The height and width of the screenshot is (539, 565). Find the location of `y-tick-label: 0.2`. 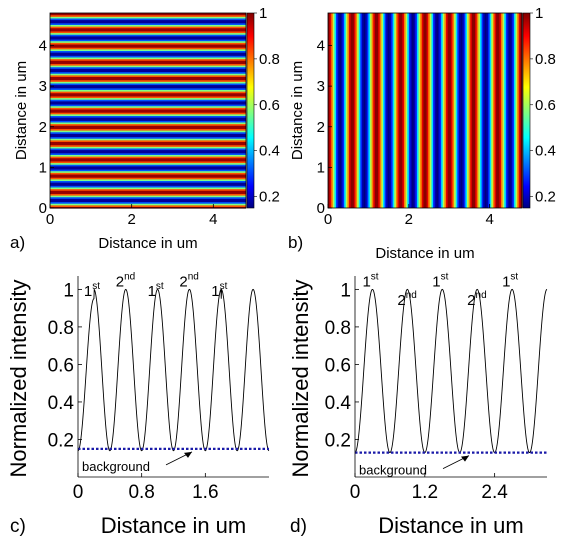

y-tick-label: 0.2 is located at coordinates (61, 440).